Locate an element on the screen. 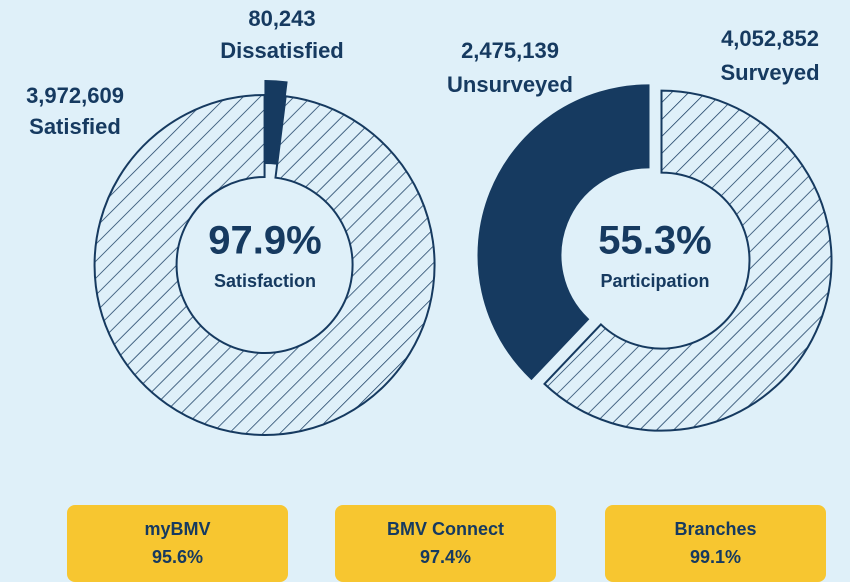  card-title: myBMV is located at coordinates (177, 529).